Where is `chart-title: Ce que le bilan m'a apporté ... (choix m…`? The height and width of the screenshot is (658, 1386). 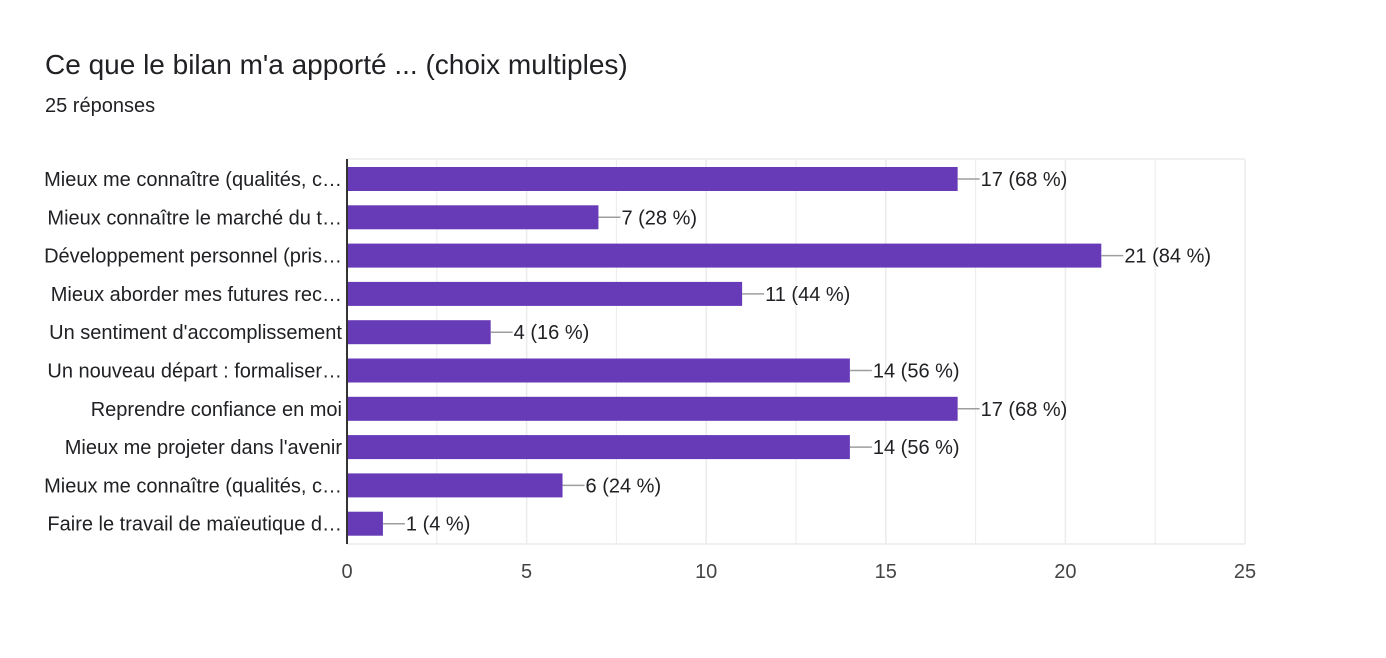
chart-title: Ce que le bilan m'a apporté ... (choix m… is located at coordinates (336, 64).